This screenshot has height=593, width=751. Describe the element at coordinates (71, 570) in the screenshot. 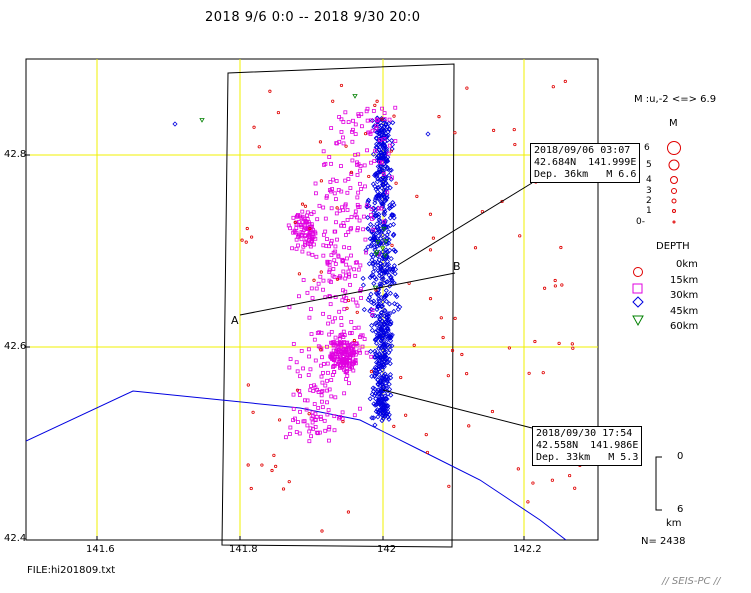

I see `file-label: FILE:hi201809.txt` at that location.